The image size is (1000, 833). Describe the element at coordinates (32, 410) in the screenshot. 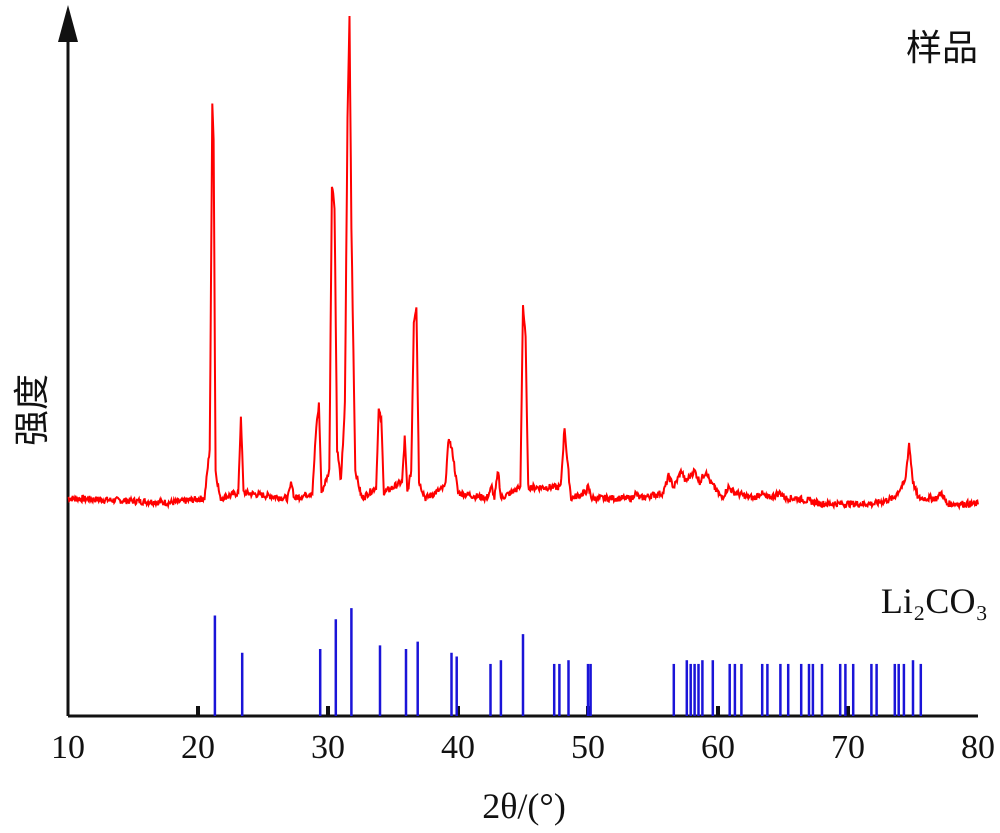

I see `y-axis-title: 强度` at that location.